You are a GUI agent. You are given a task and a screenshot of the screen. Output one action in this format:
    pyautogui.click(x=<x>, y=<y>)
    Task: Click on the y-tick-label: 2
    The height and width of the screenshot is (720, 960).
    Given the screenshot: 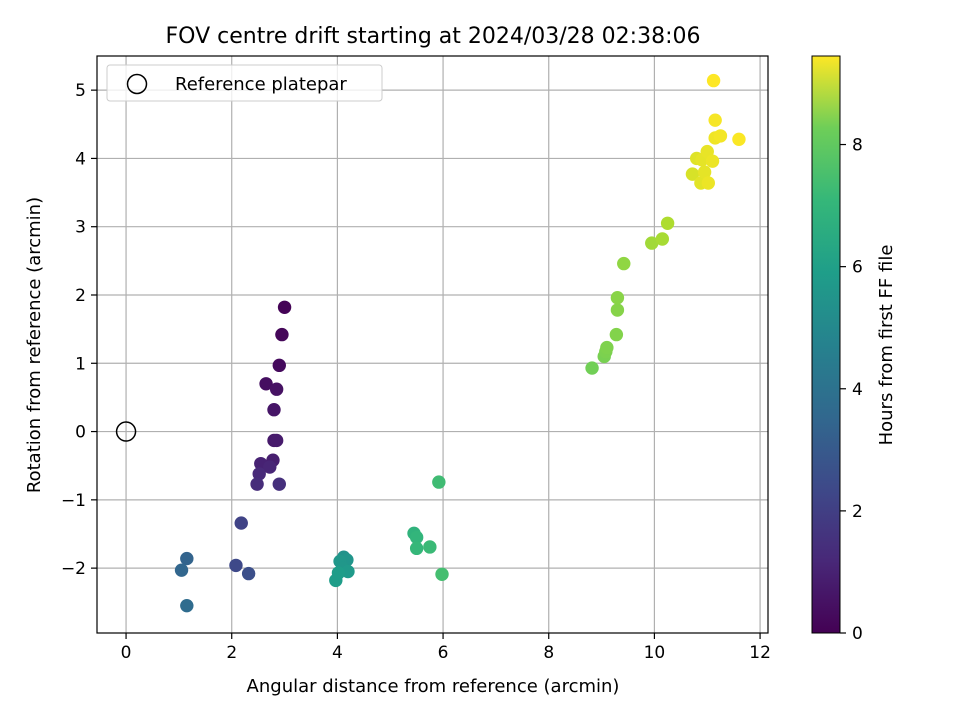 What is the action you would take?
    pyautogui.click(x=80, y=296)
    